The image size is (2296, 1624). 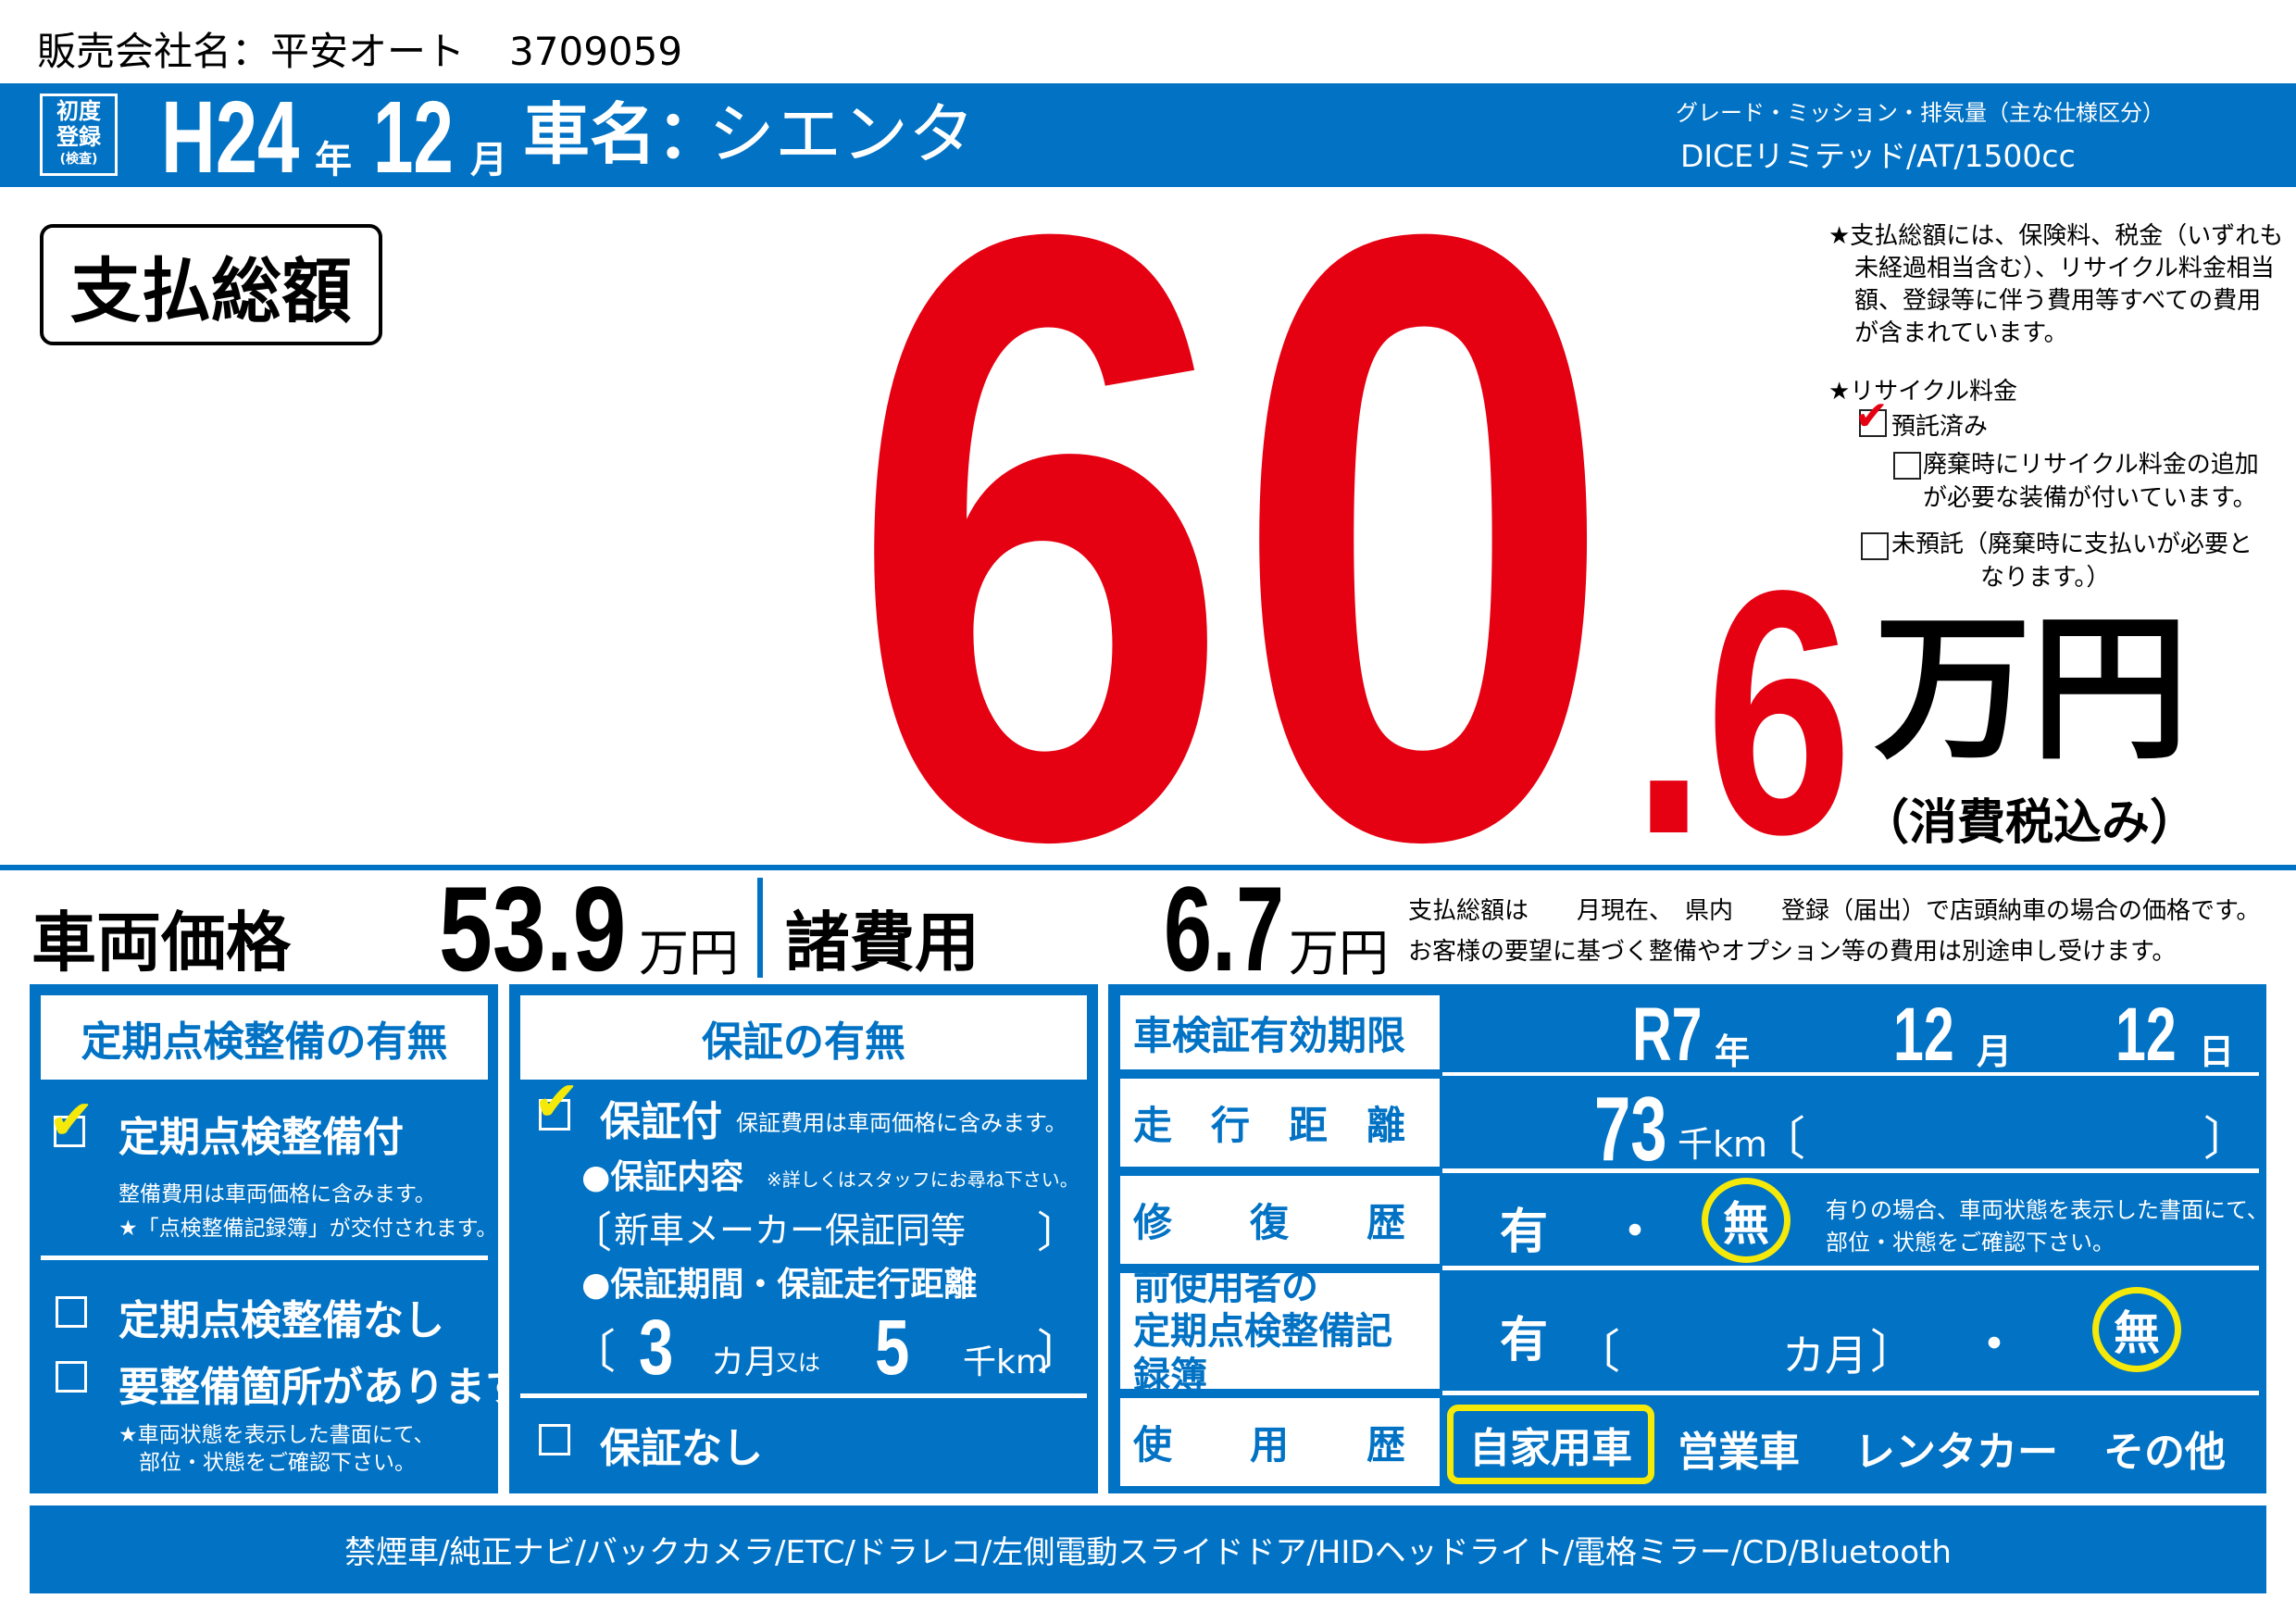 I want to click on note-line: 未預託（廃棄時に支払いが必要と, so click(x=2072, y=544).